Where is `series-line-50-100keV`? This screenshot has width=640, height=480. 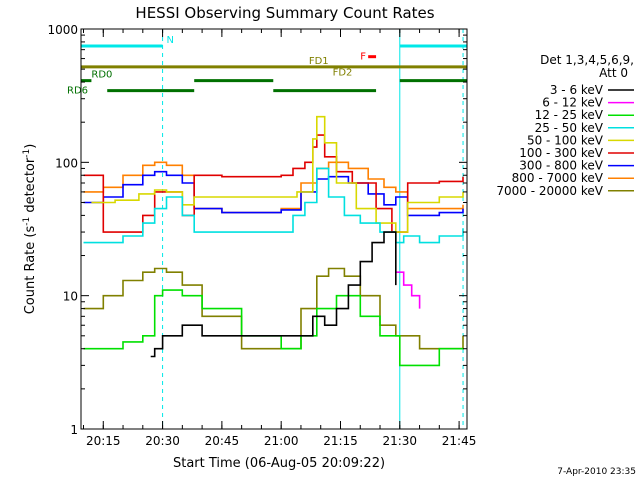
series-line-50-100keV is located at coordinates (277, 174).